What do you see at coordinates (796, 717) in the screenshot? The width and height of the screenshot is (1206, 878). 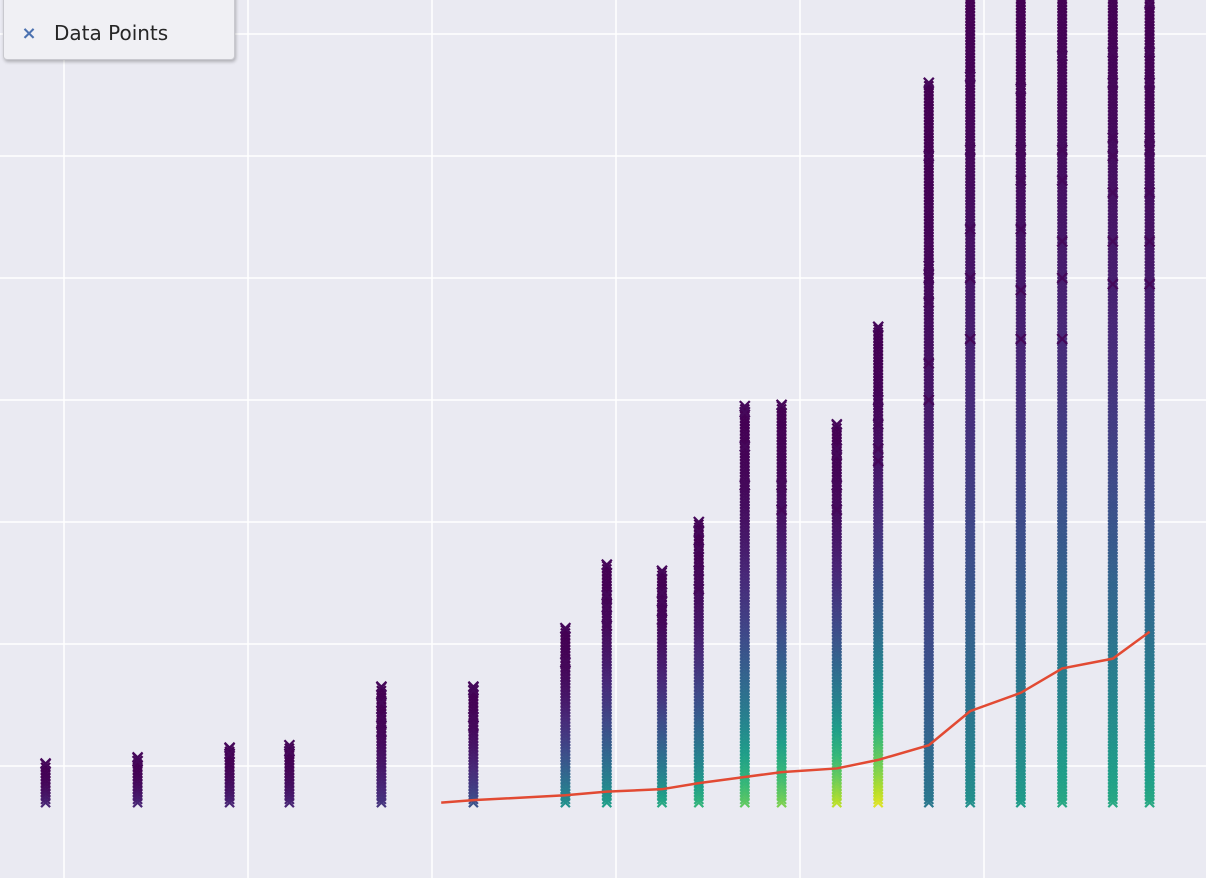 I see `trend-line` at bounding box center [796, 717].